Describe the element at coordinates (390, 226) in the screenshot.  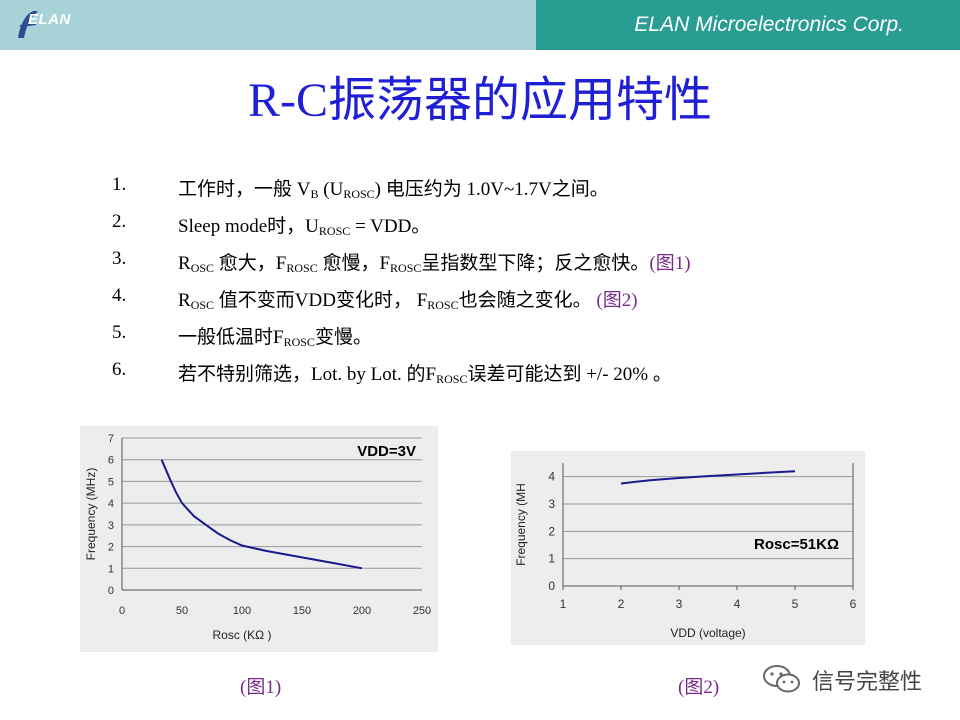
I see `text-run: = VDD。` at that location.